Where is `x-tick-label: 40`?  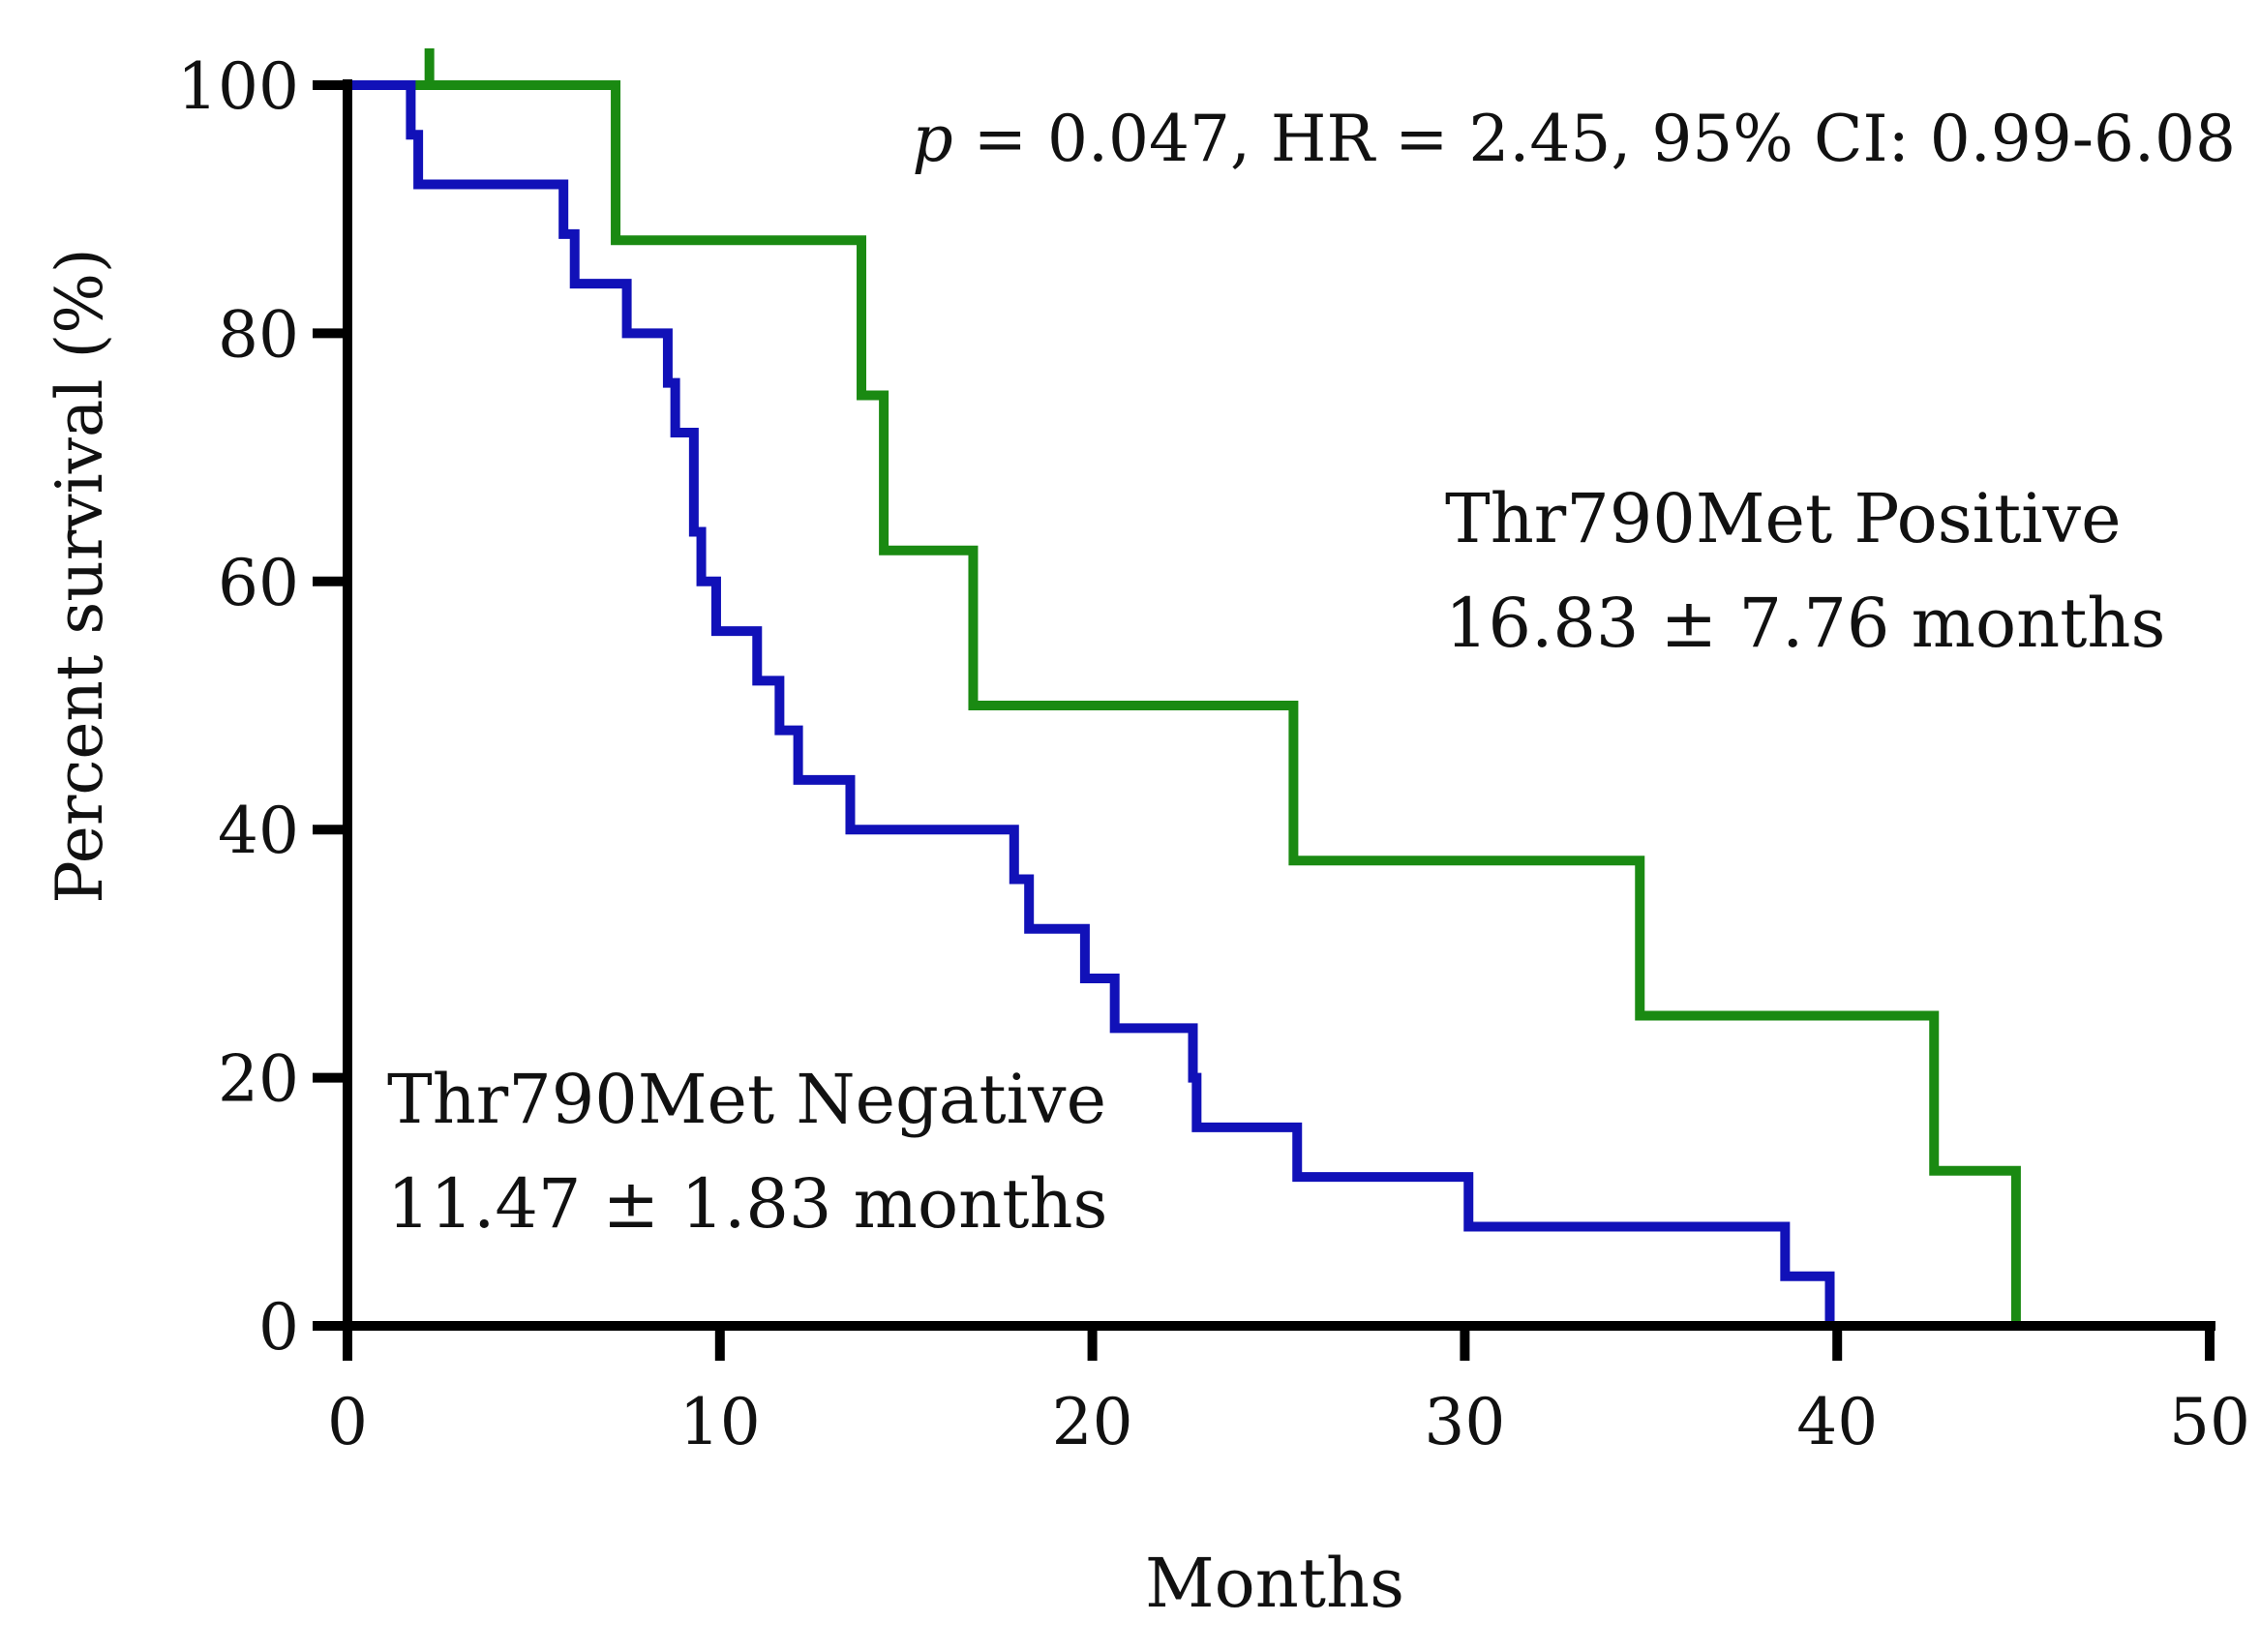
x-tick-label: 40 is located at coordinates (1837, 1422).